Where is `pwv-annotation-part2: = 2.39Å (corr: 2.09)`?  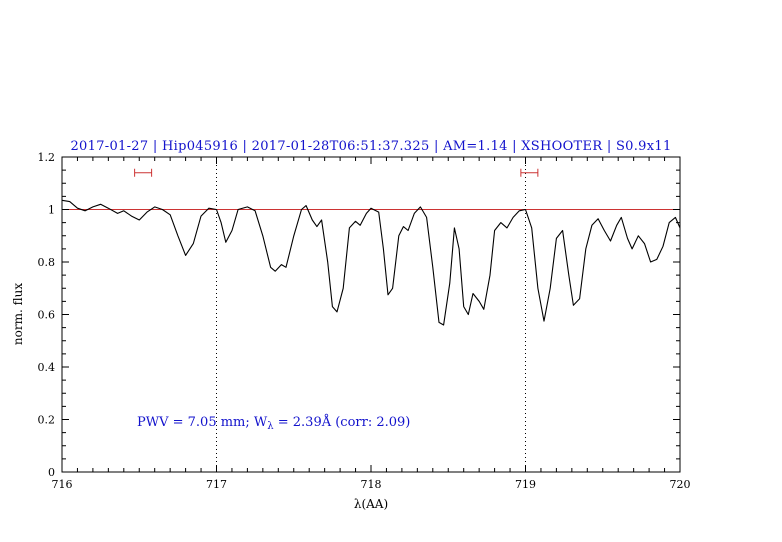 pwv-annotation-part2: = 2.39Å (corr: 2.09) is located at coordinates (342, 422).